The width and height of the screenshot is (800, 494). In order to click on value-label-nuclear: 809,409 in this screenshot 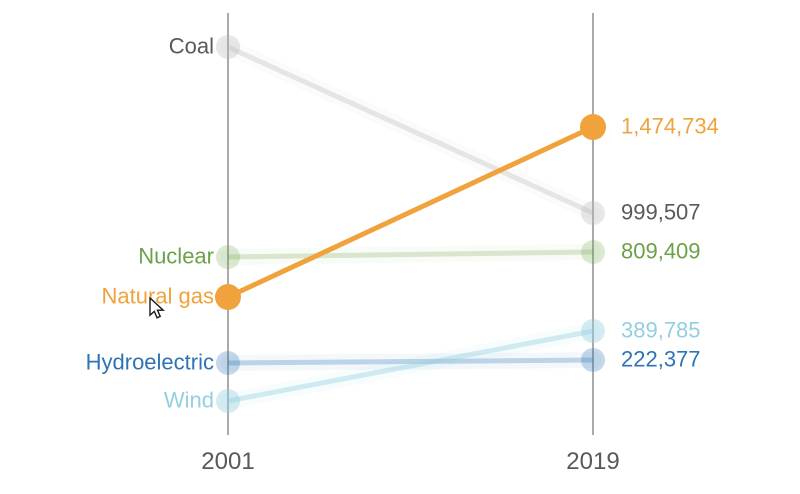, I will do `click(661, 251)`.